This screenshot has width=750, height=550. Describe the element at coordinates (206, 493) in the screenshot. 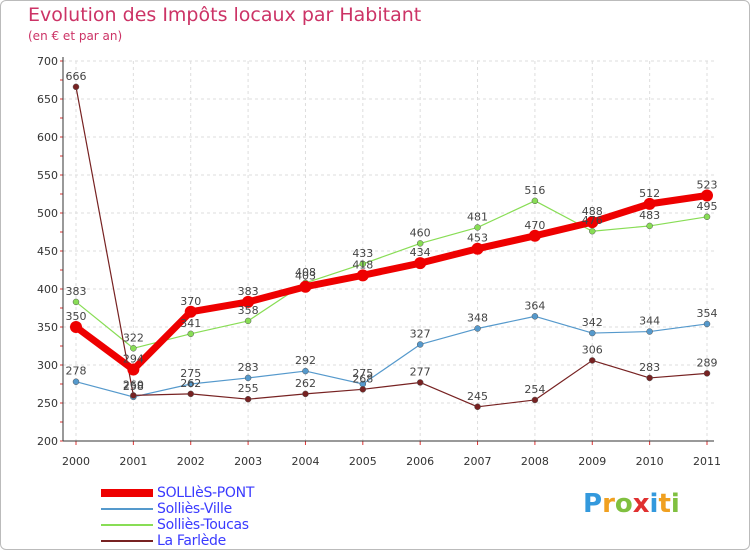

I see `legend-label: SOLLIèS-PONT` at that location.